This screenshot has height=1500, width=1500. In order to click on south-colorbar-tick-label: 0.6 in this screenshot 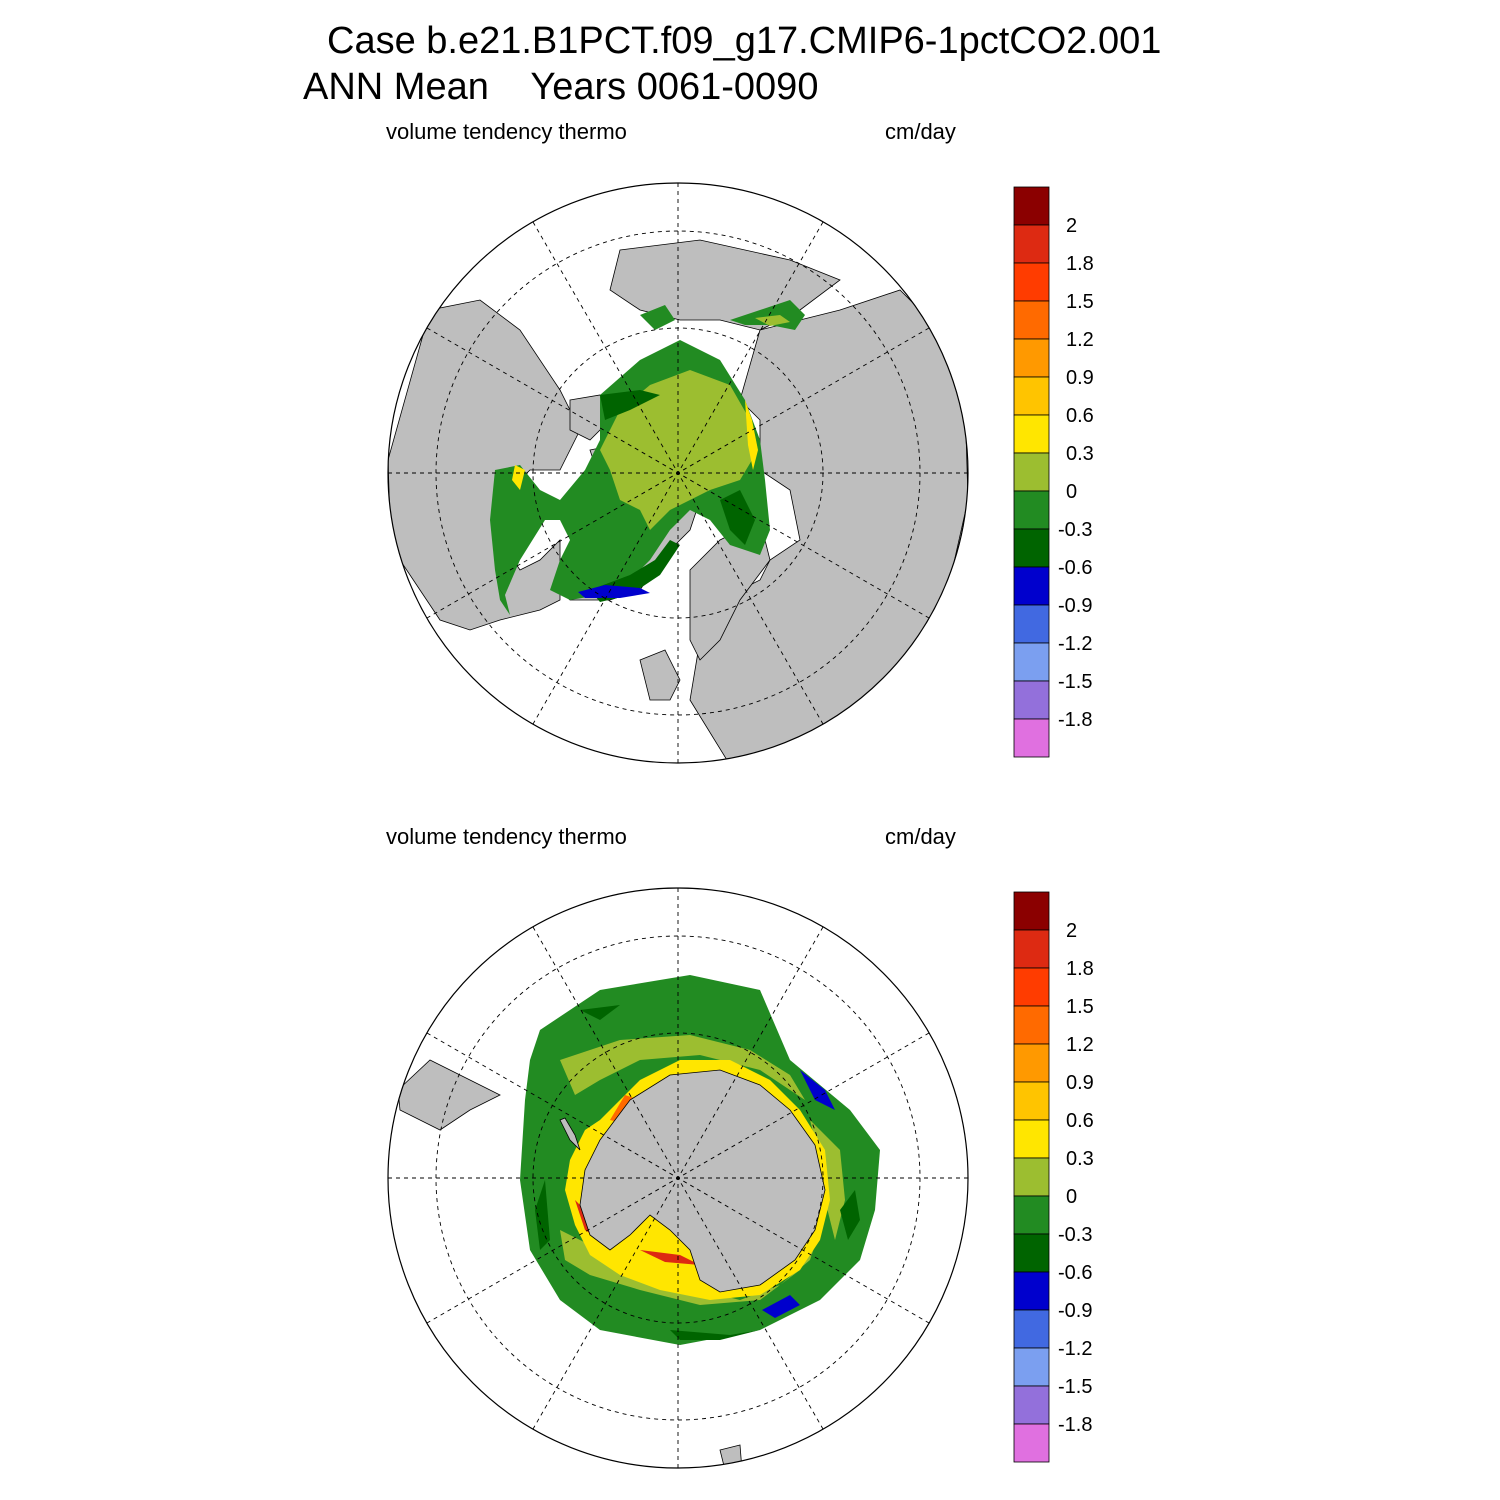, I will do `click(1080, 1121)`.